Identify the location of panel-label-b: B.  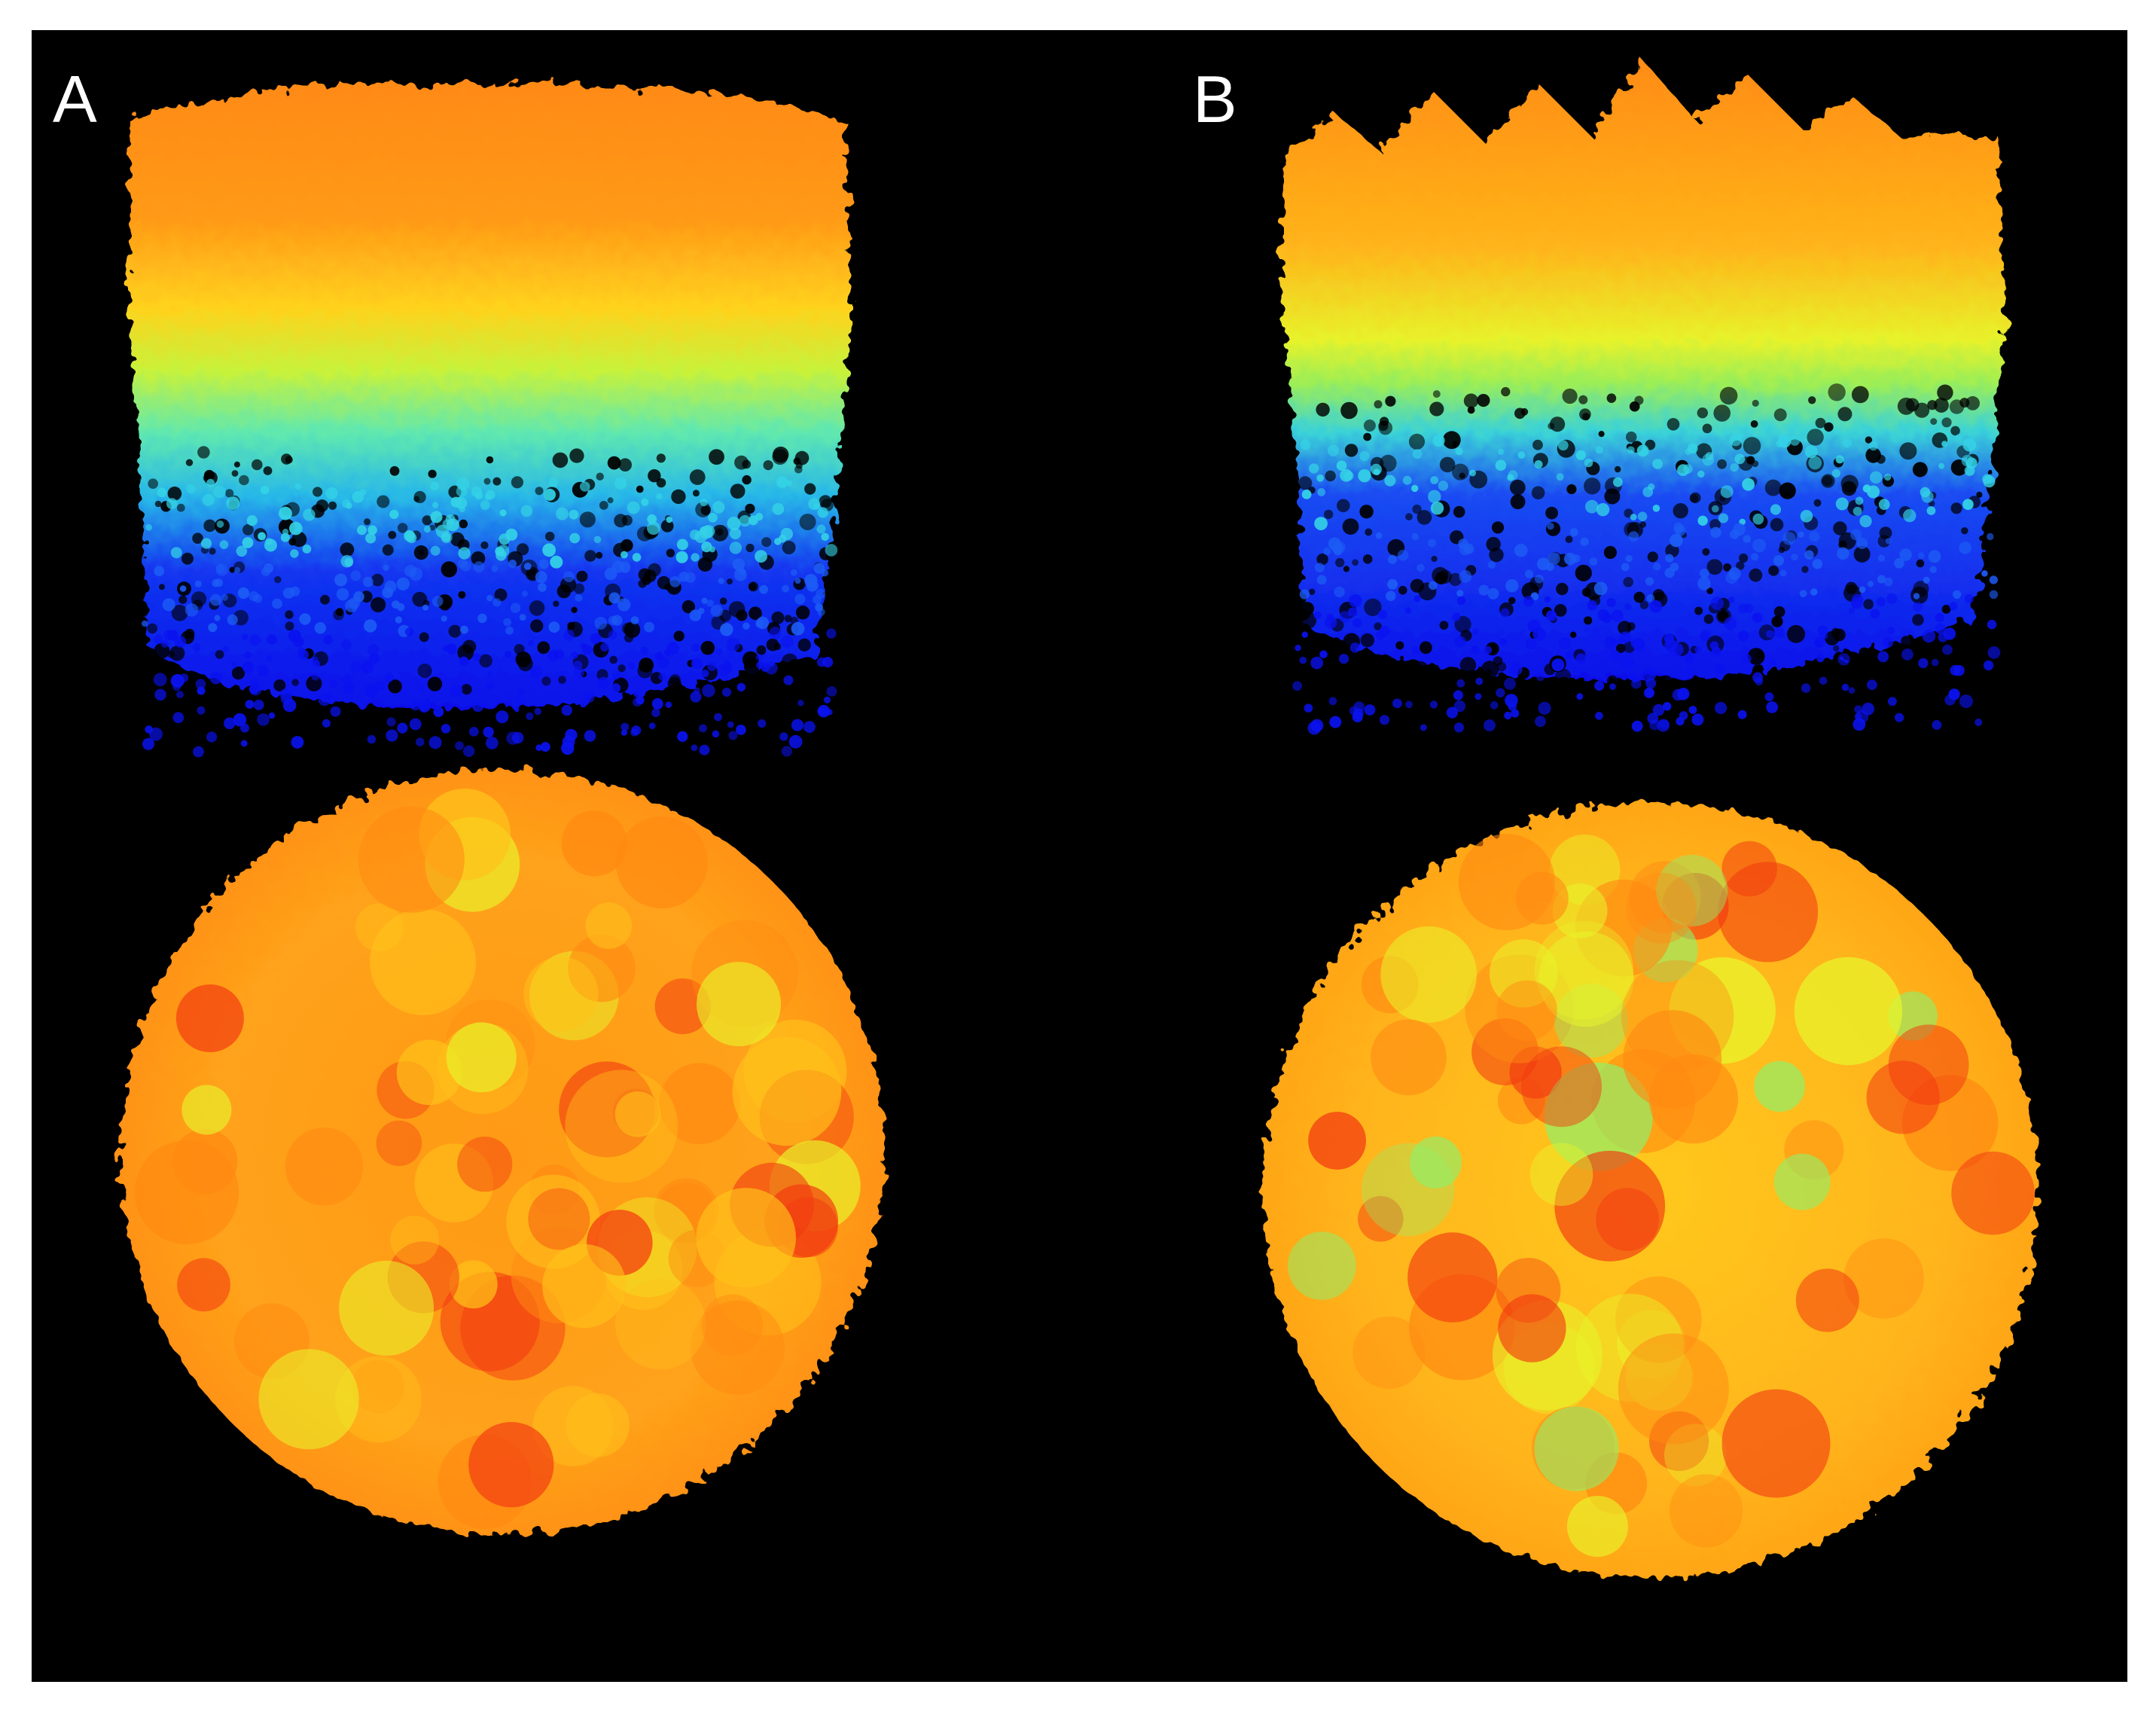
(1215, 99).